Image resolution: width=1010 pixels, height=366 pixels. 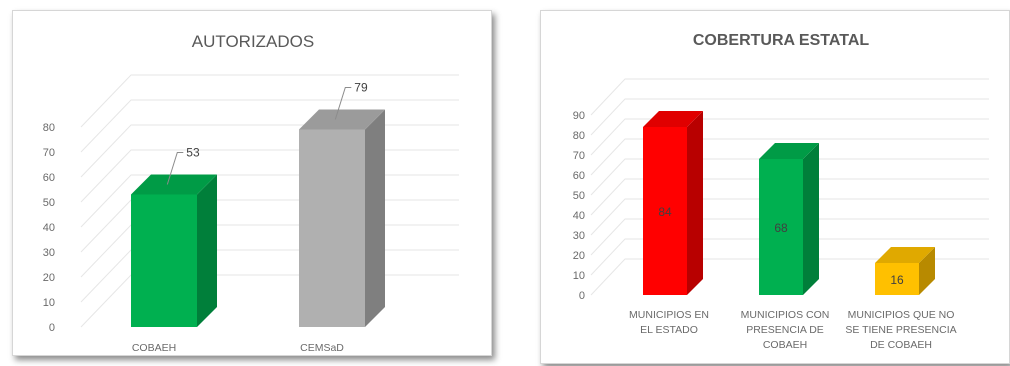 I want to click on cobertura-y-tick-label: 70, so click(x=579, y=156).